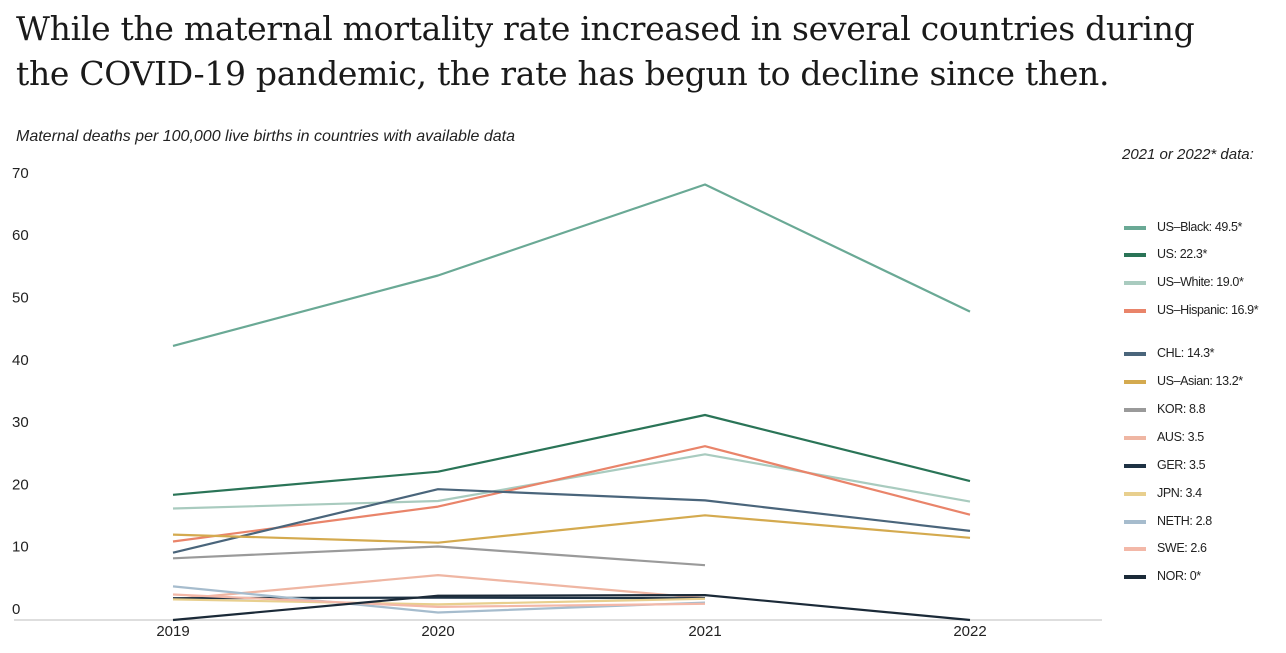 This screenshot has height=653, width=1286. I want to click on y-axis: 0 10 20 30 40 50 60 70, so click(20, 391).